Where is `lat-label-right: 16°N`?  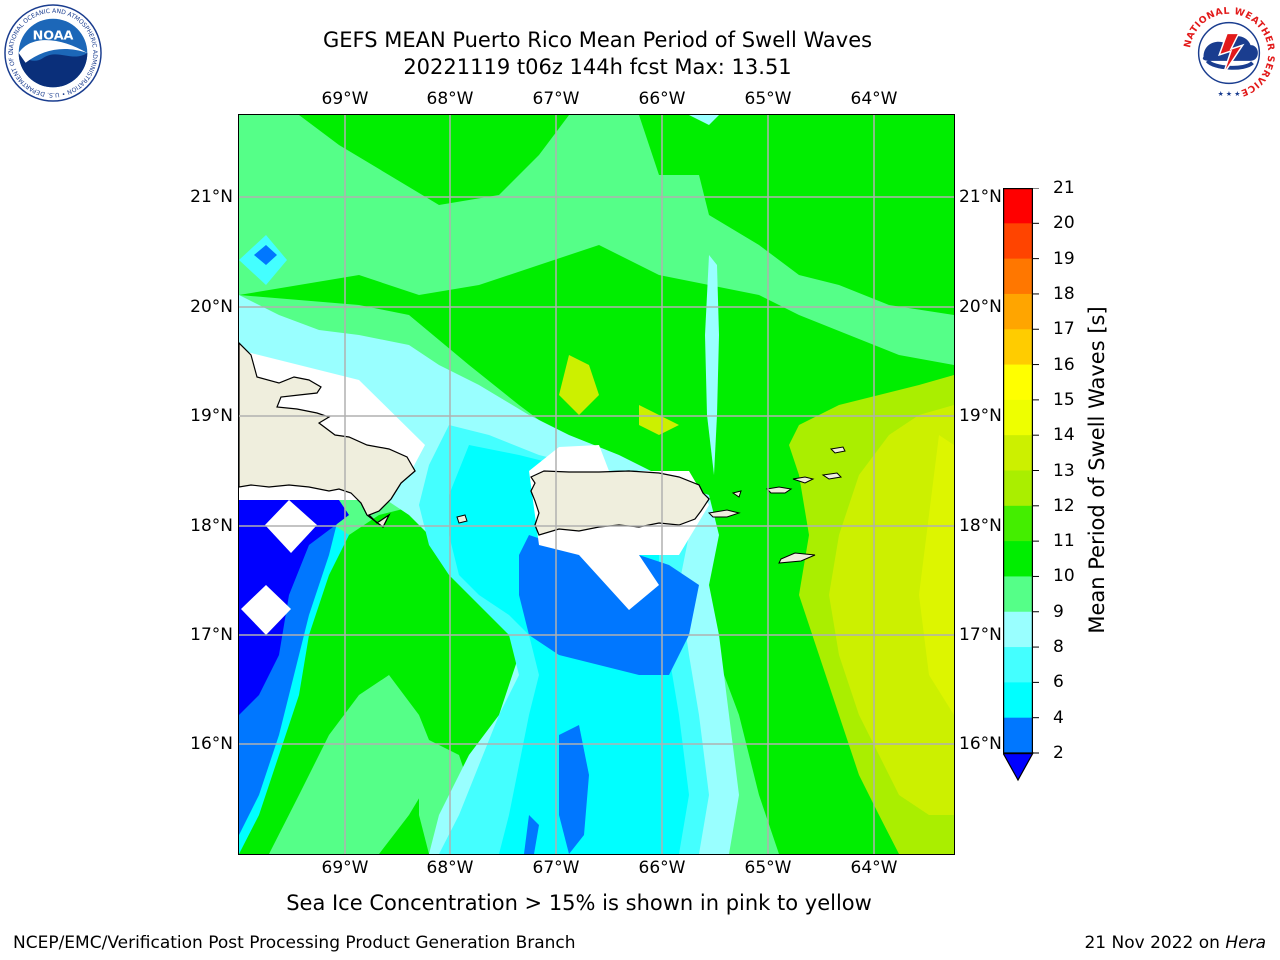 lat-label-right: 16°N is located at coordinates (980, 744).